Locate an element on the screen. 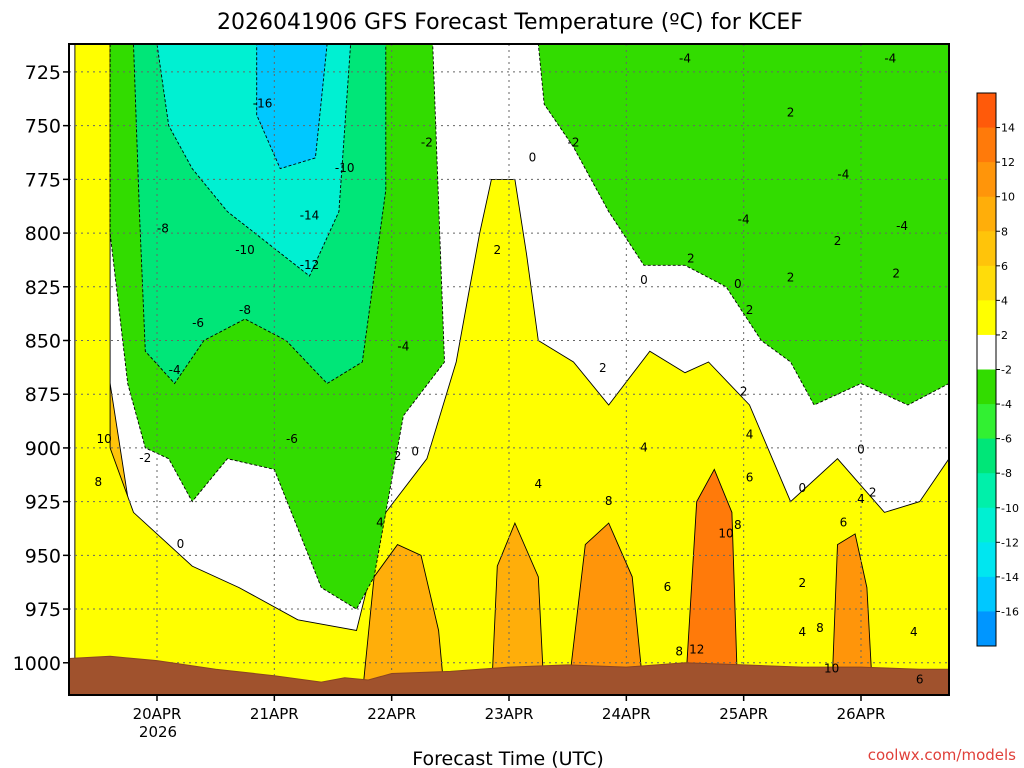 The image size is (1024, 768). x-axis-year-label: 2026 is located at coordinates (158, 732).